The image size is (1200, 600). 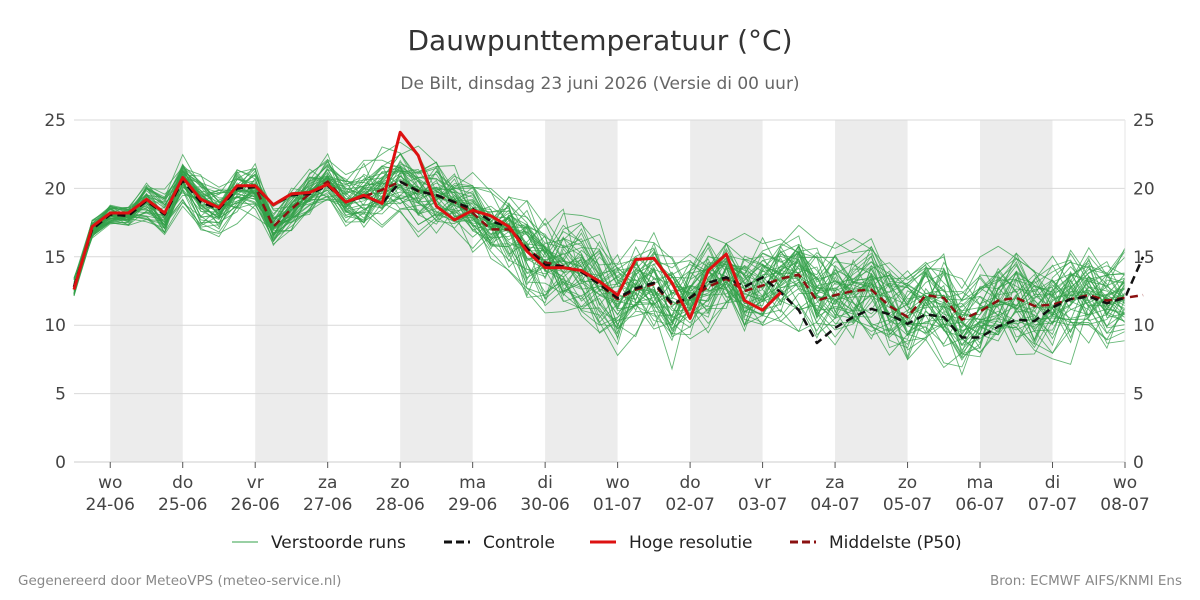 I want to click on xtick-day-15: wo, so click(x=1125, y=483).